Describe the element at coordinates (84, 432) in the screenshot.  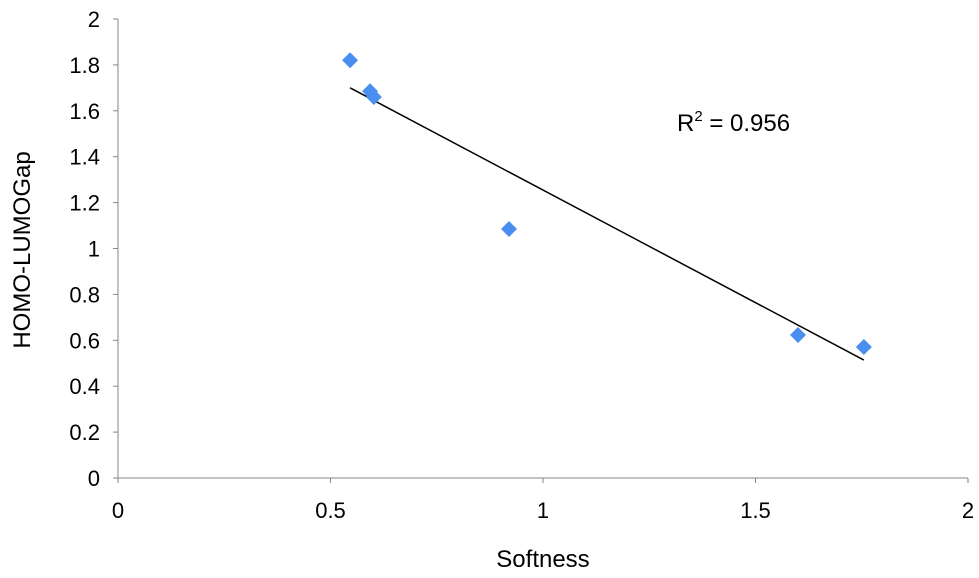
I see `y-tick-label: 0.2` at that location.